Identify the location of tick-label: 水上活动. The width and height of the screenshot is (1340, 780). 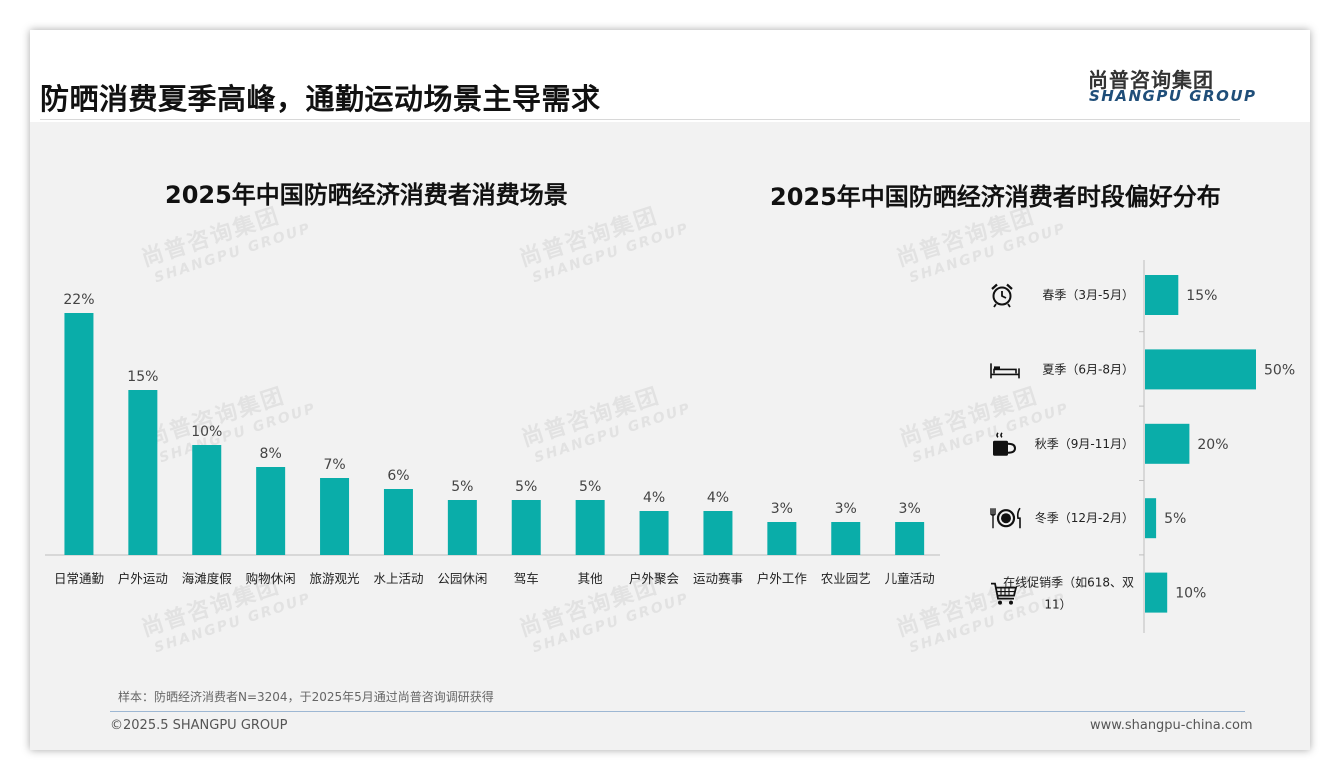
(398, 578).